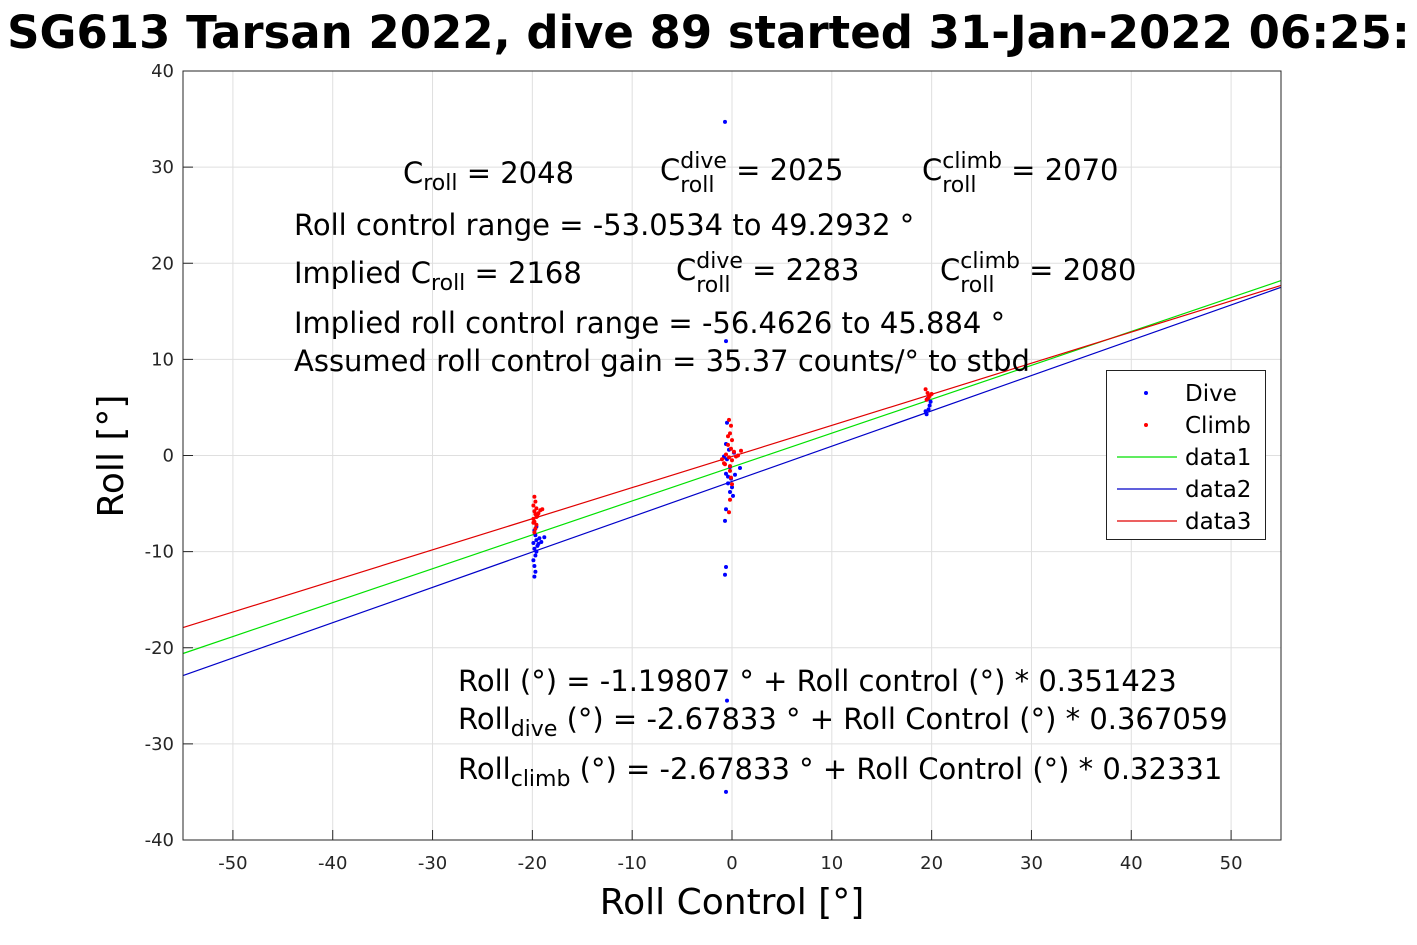 This screenshot has width=1417, height=945. Describe the element at coordinates (1211, 394) in the screenshot. I see `legend-label: Dive` at that location.